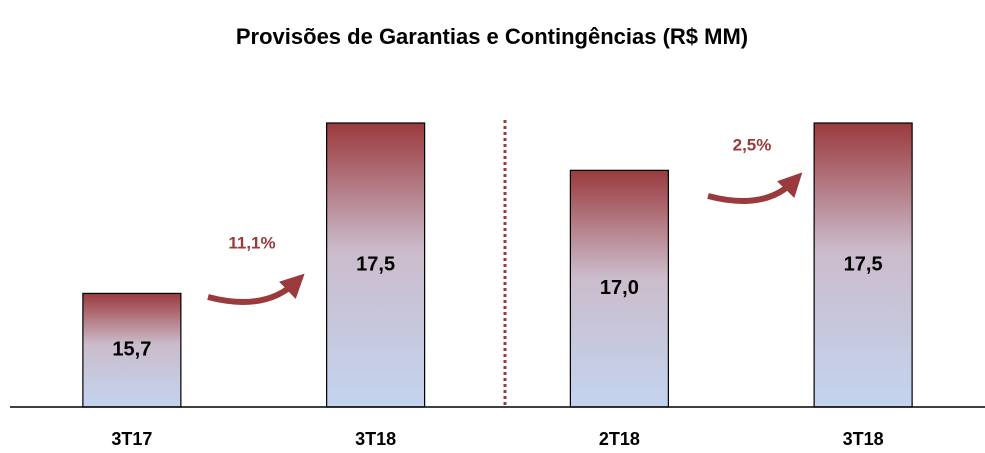 The width and height of the screenshot is (985, 453). Describe the element at coordinates (752, 144) in the screenshot. I see `annotation: 2,5%` at that location.